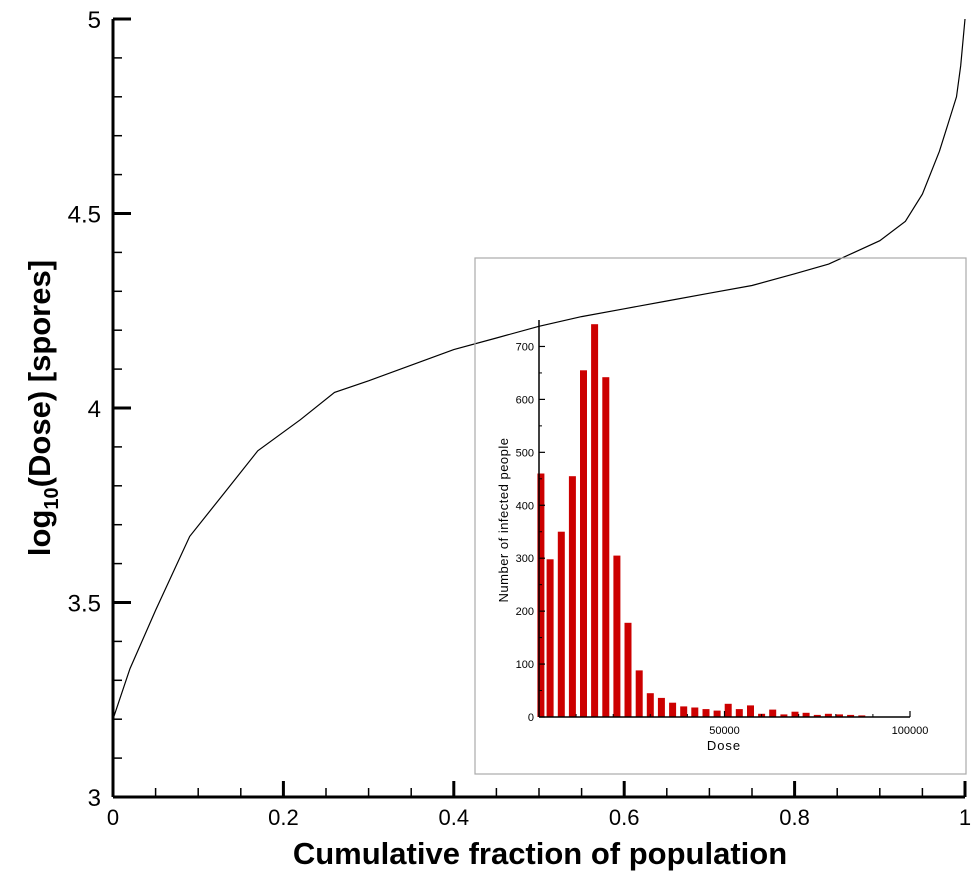  Describe the element at coordinates (52, 498) in the screenshot. I see `main-y-axis-label-sub: 10` at that location.